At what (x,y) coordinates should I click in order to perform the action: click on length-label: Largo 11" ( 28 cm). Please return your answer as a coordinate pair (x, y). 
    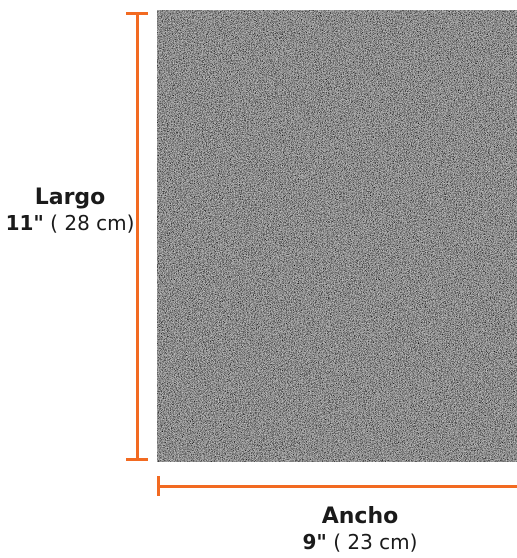
    Looking at the image, I should click on (70, 210).